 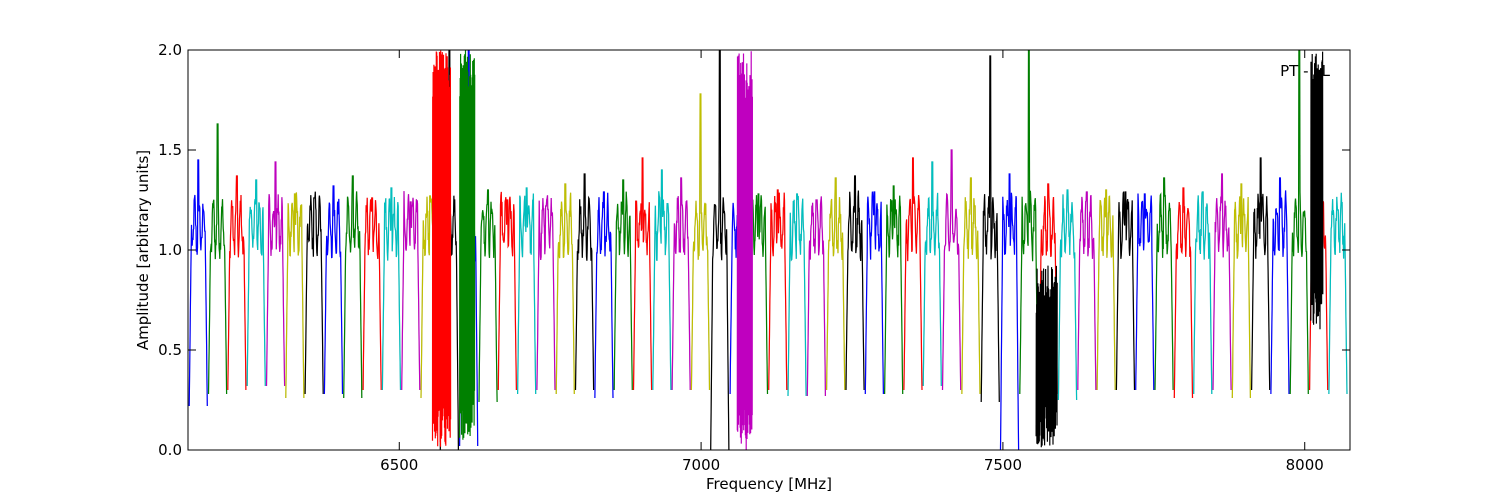 I want to click on x-tick-label: 8000, so click(x=1305, y=465).